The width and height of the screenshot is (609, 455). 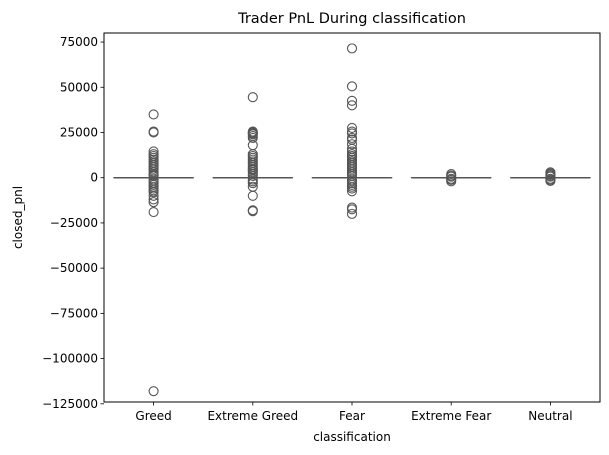 I want to click on y-tick-label: −25000, so click(x=74, y=223).